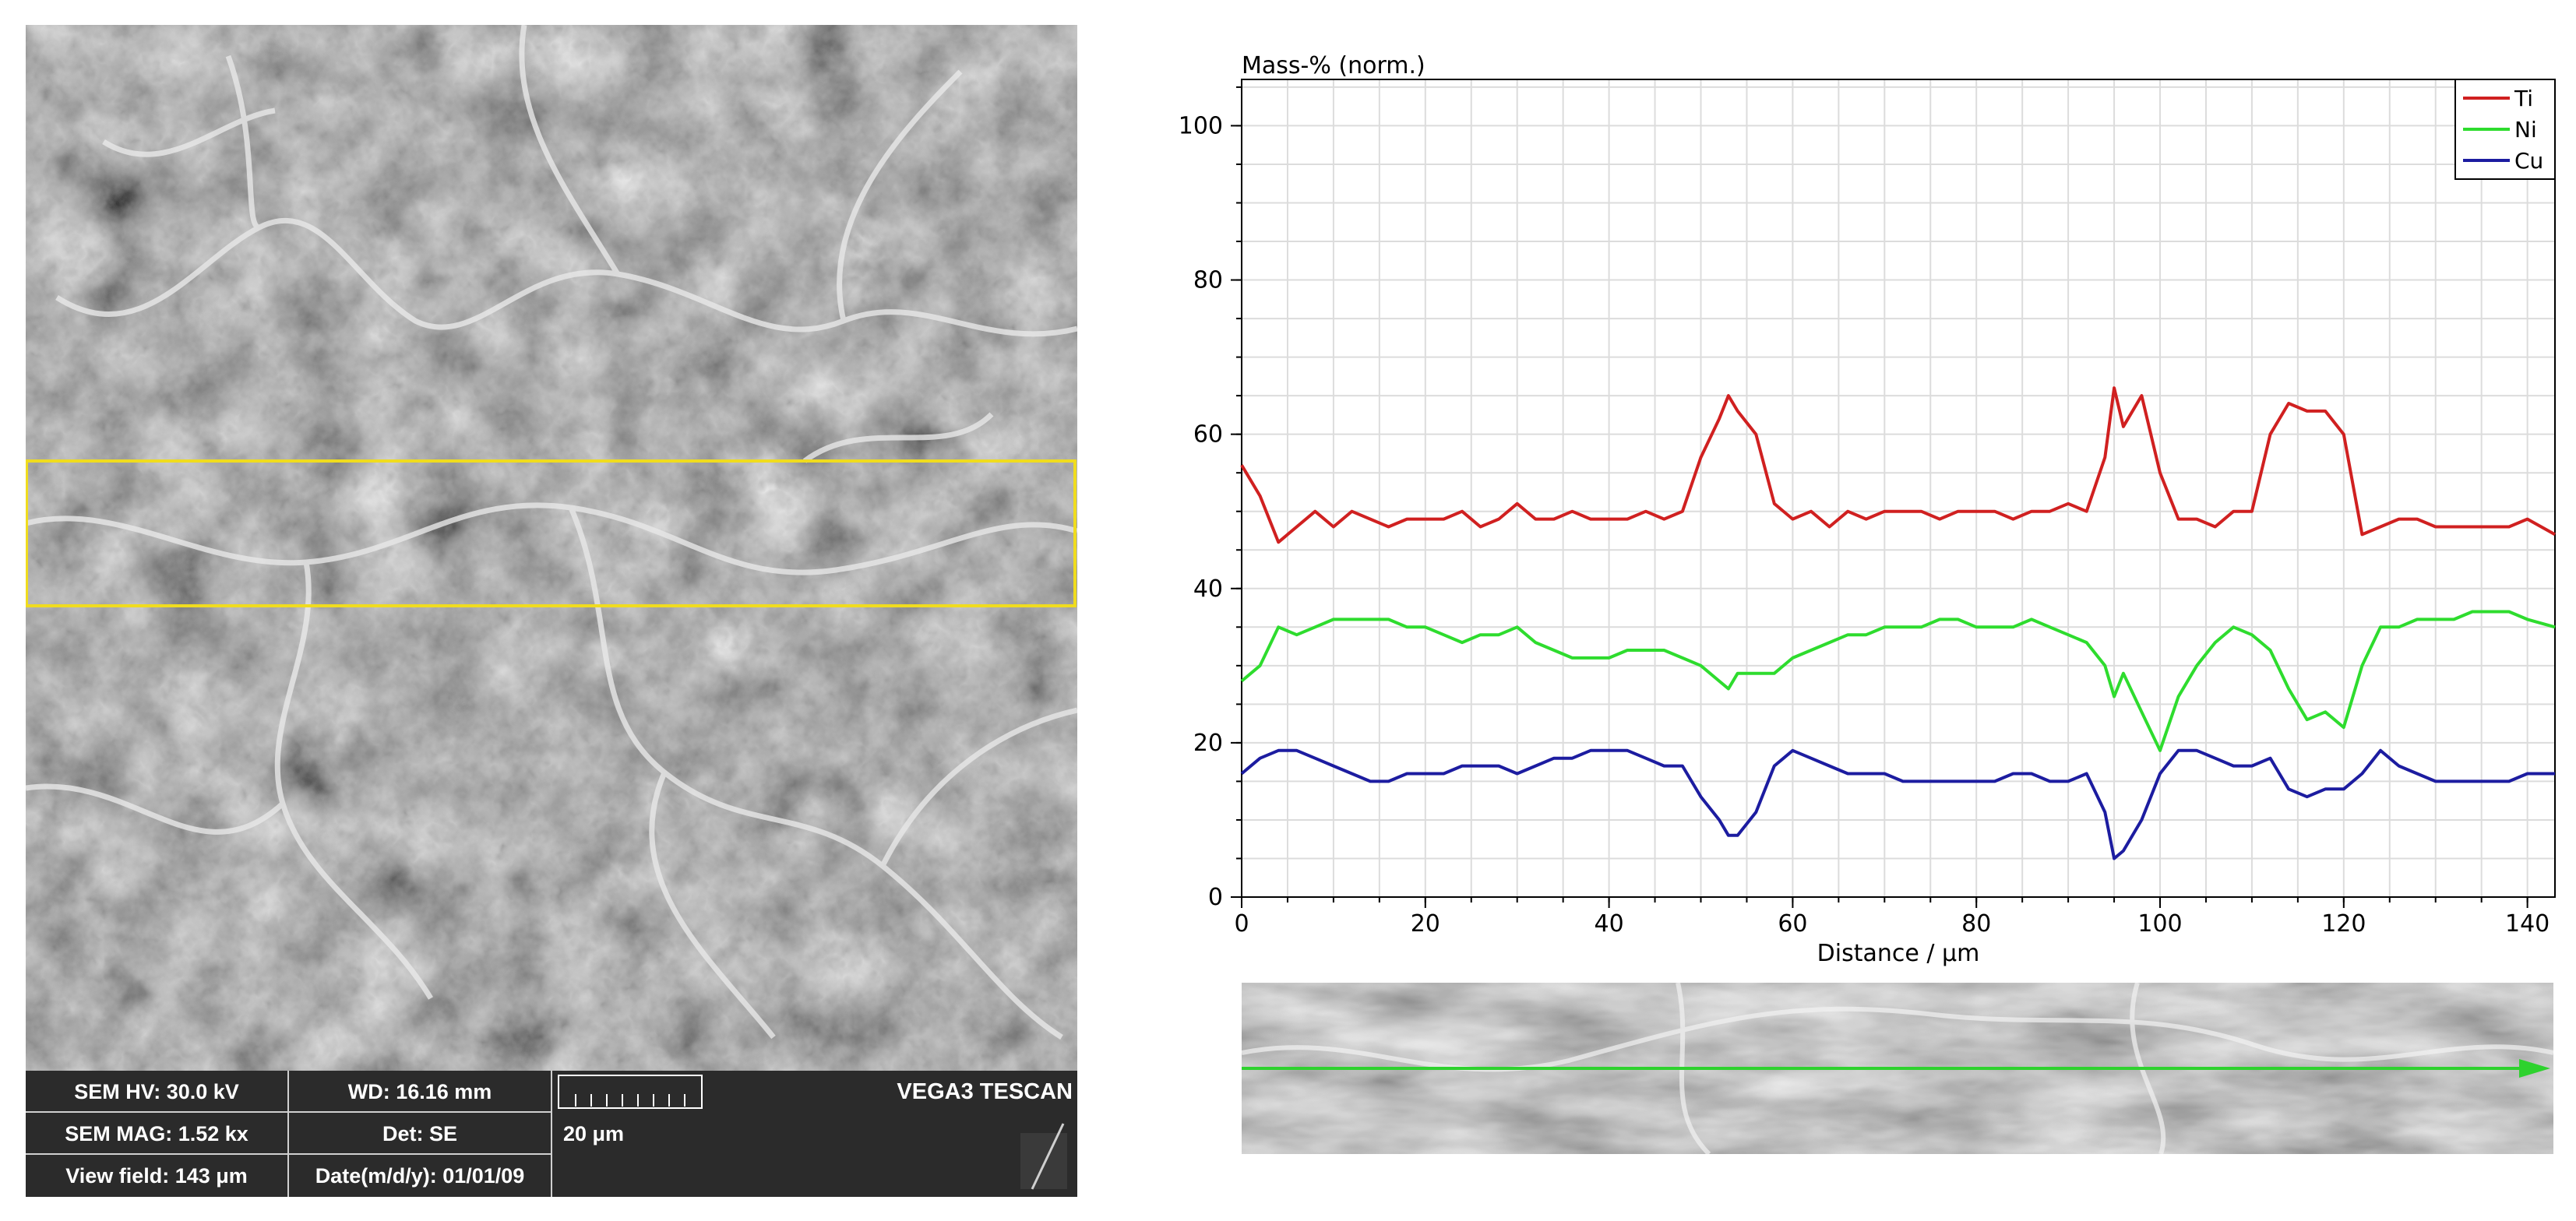 Image resolution: width=2576 pixels, height=1221 pixels. What do you see at coordinates (1792, 924) in the screenshot?
I see `x-tick-label: 60` at bounding box center [1792, 924].